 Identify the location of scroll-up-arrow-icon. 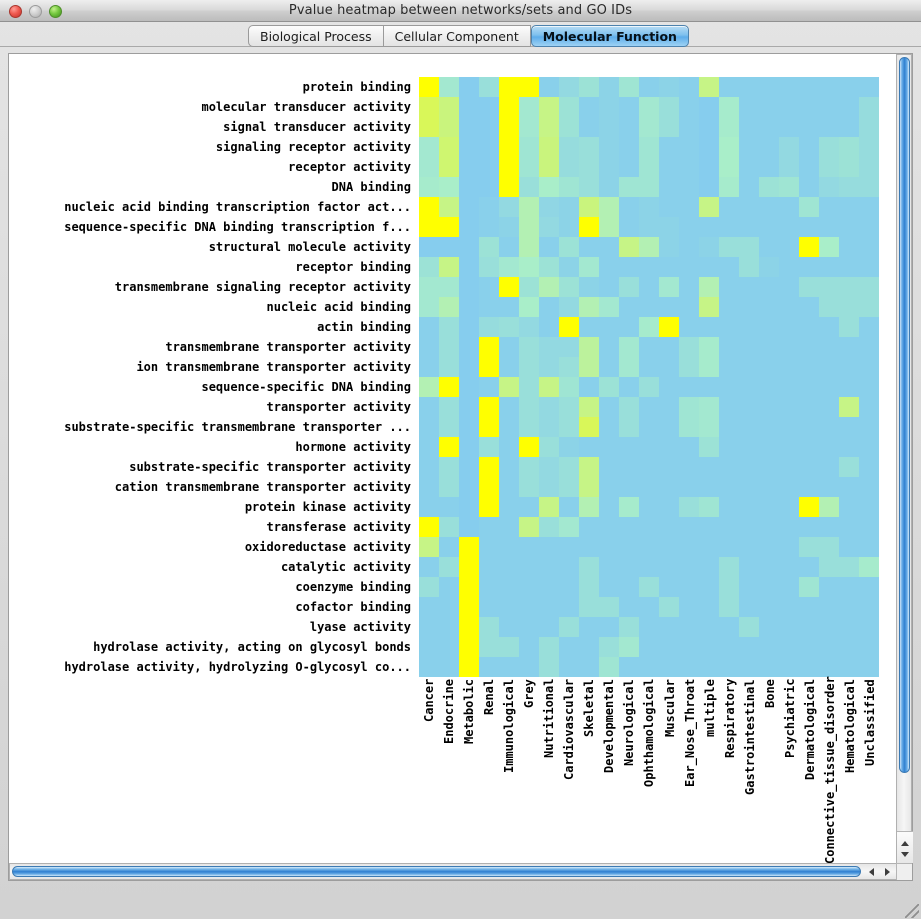
(905, 843).